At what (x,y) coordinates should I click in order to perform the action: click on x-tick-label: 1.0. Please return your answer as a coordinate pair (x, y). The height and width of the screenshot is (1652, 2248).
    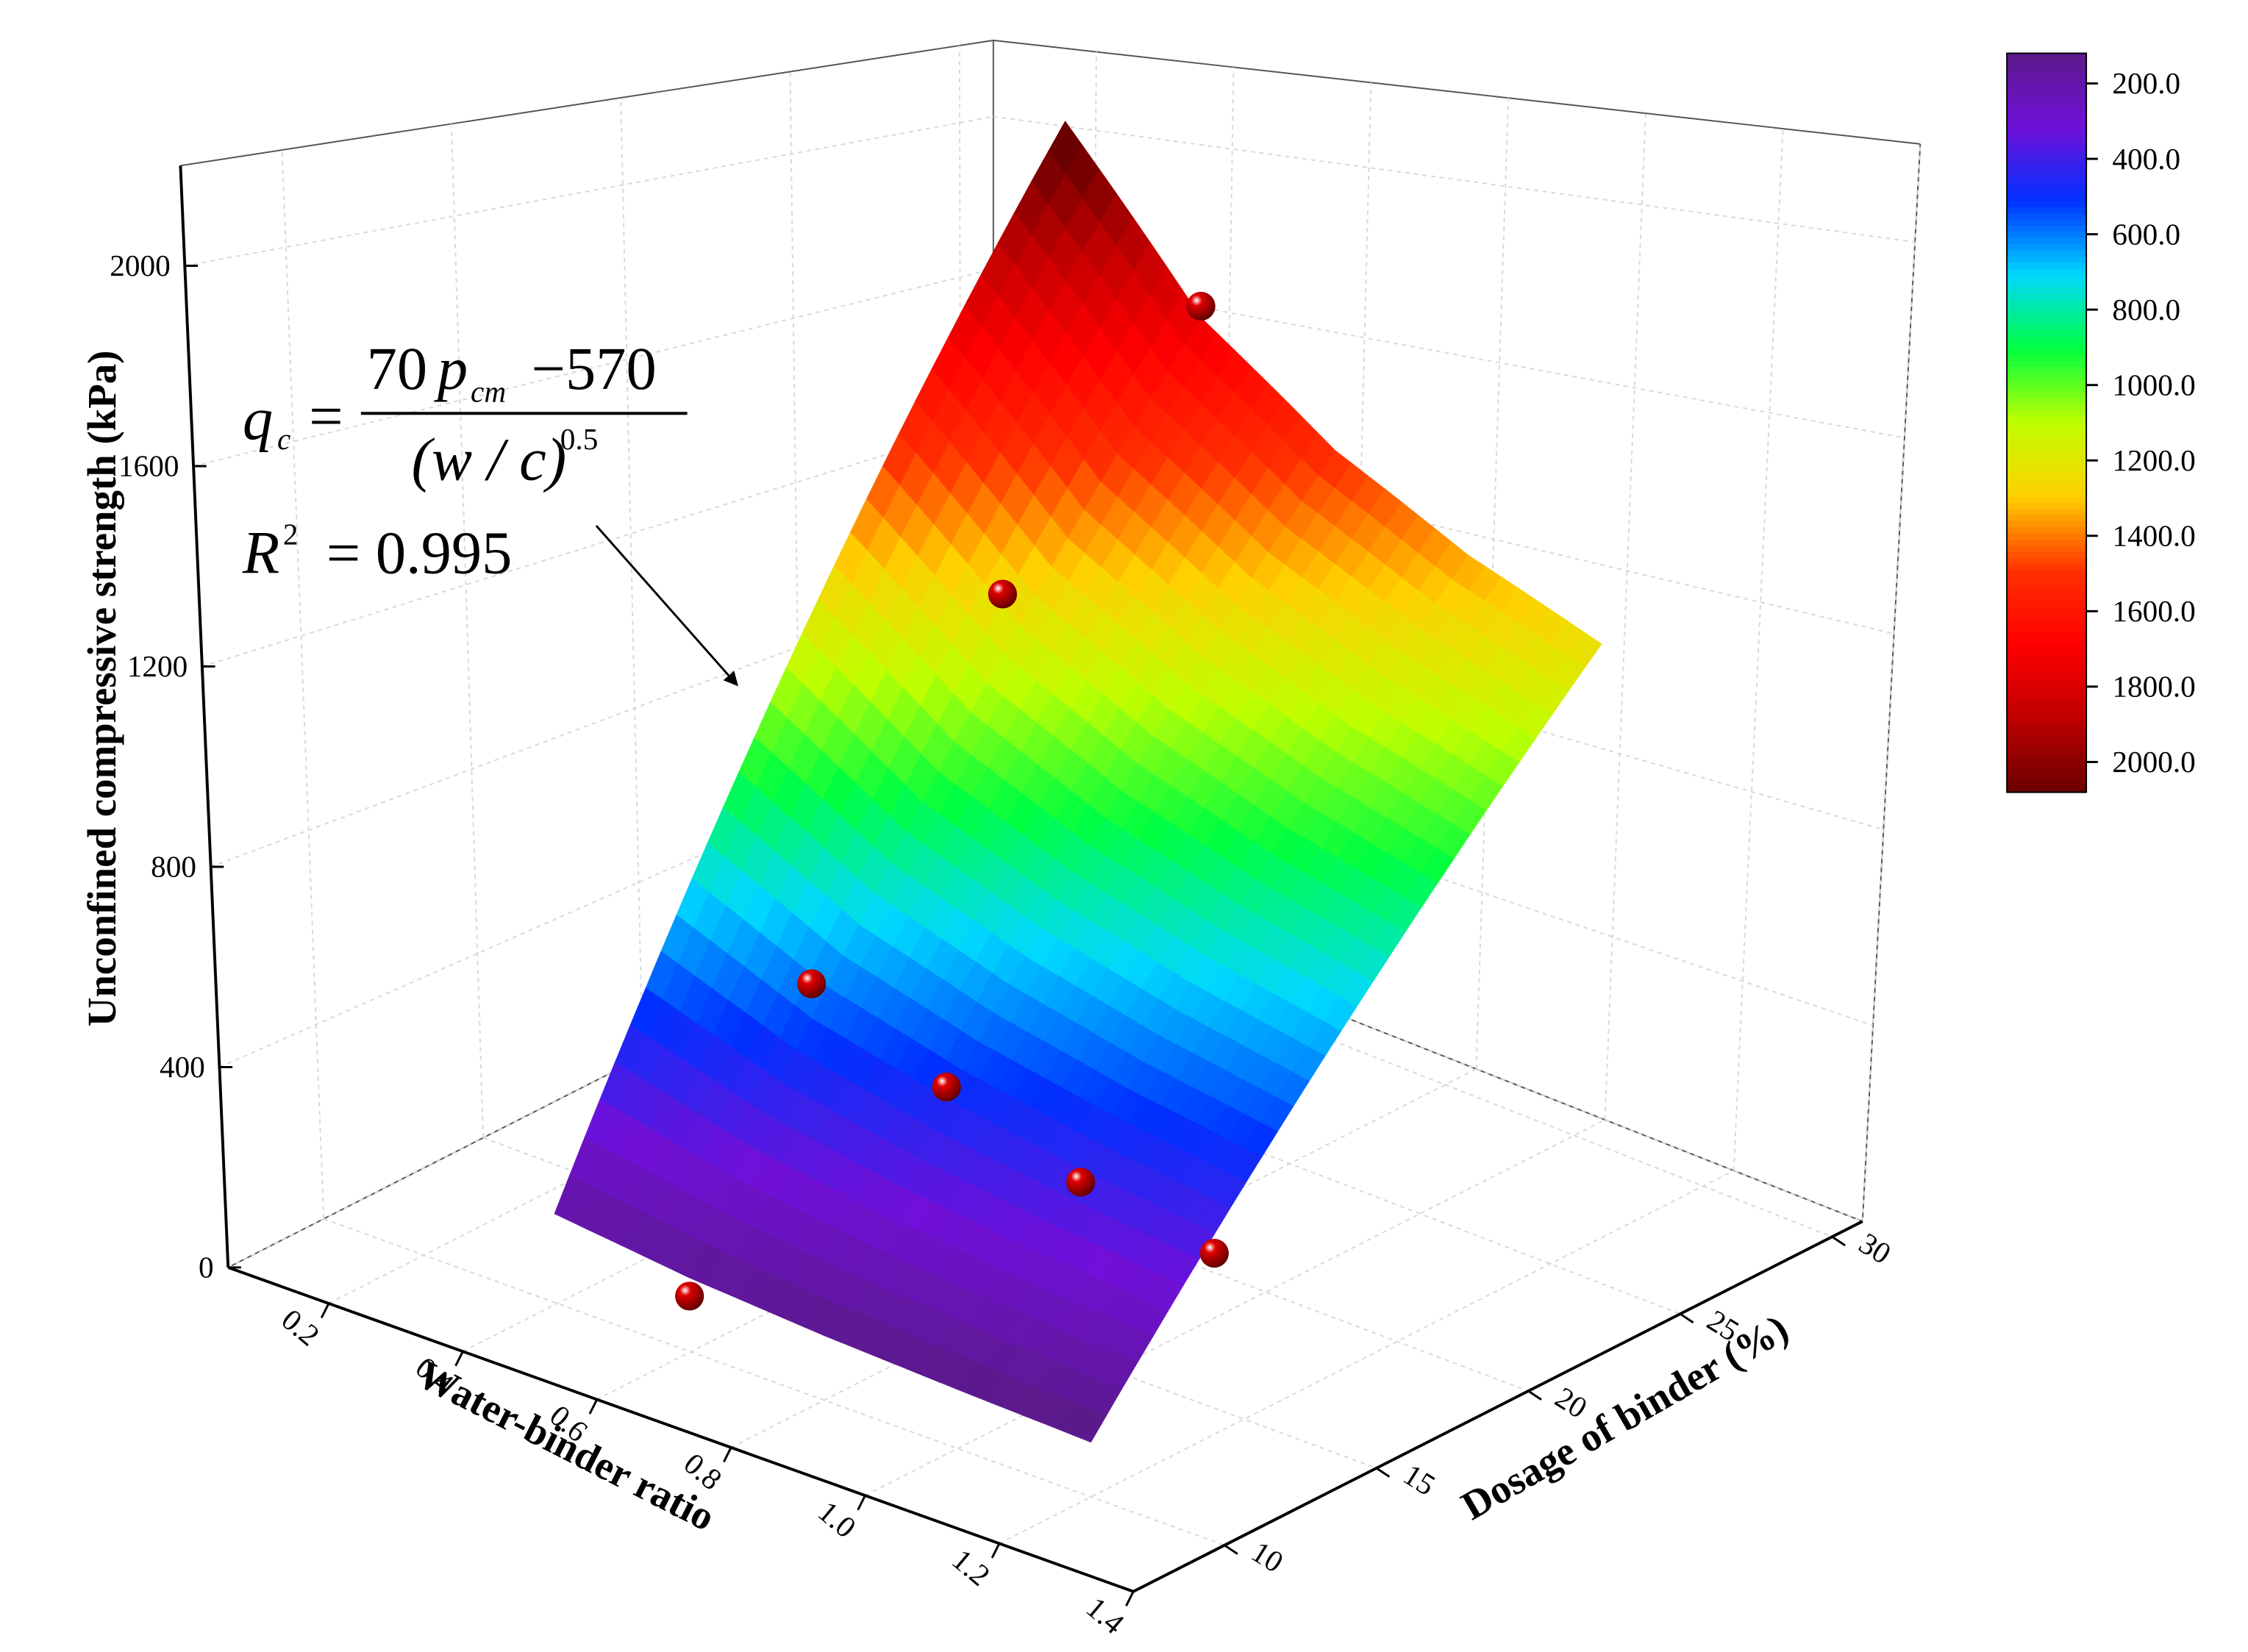
    Looking at the image, I should click on (837, 1519).